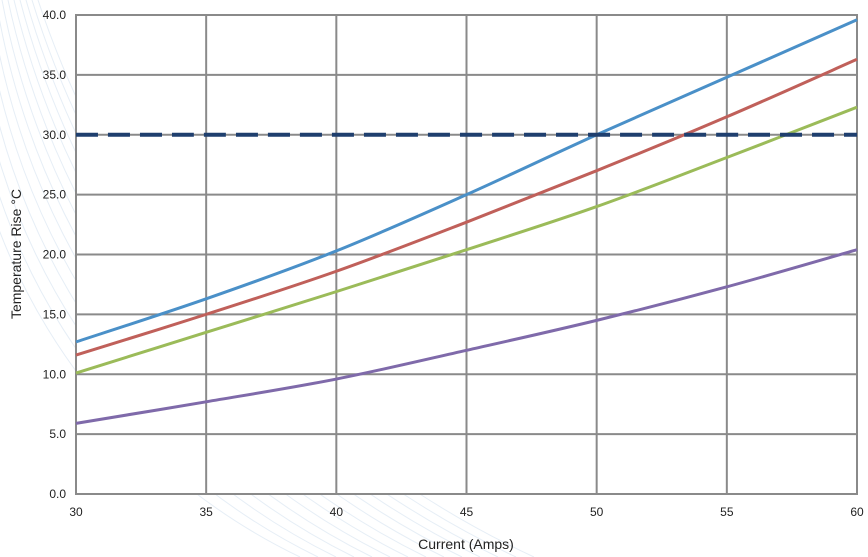 This screenshot has height=557, width=868. What do you see at coordinates (55, 195) in the screenshot?
I see `y-tick-label: 25.0` at bounding box center [55, 195].